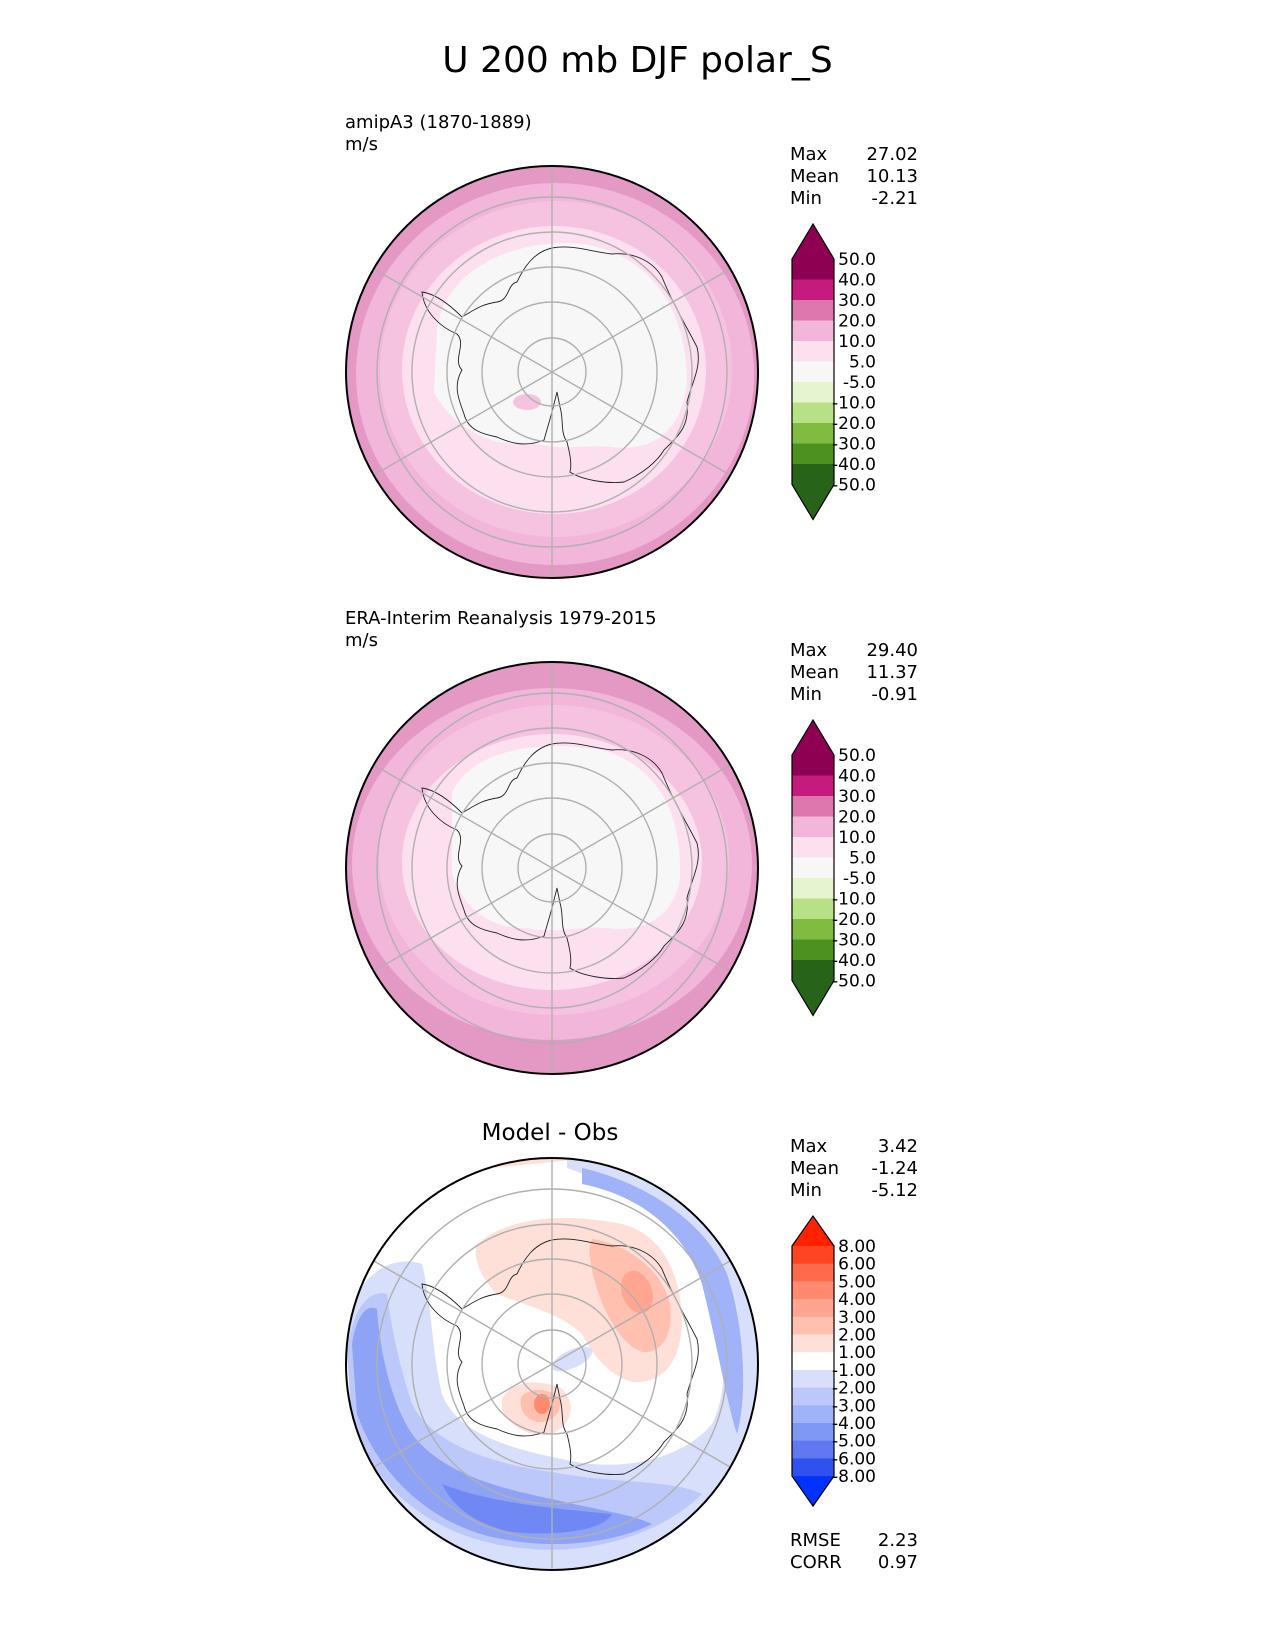 This screenshot has height=1650, width=1275. I want to click on panel1-colorbar-tick-label: -50.0, so click(854, 486).